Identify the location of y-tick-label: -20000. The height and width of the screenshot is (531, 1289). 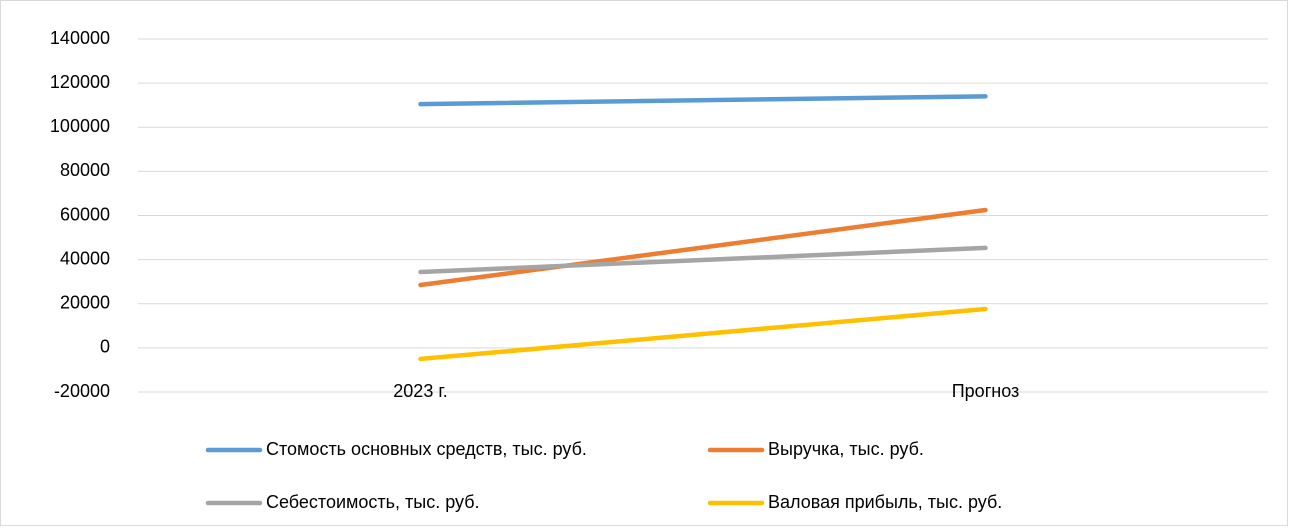
(82, 391).